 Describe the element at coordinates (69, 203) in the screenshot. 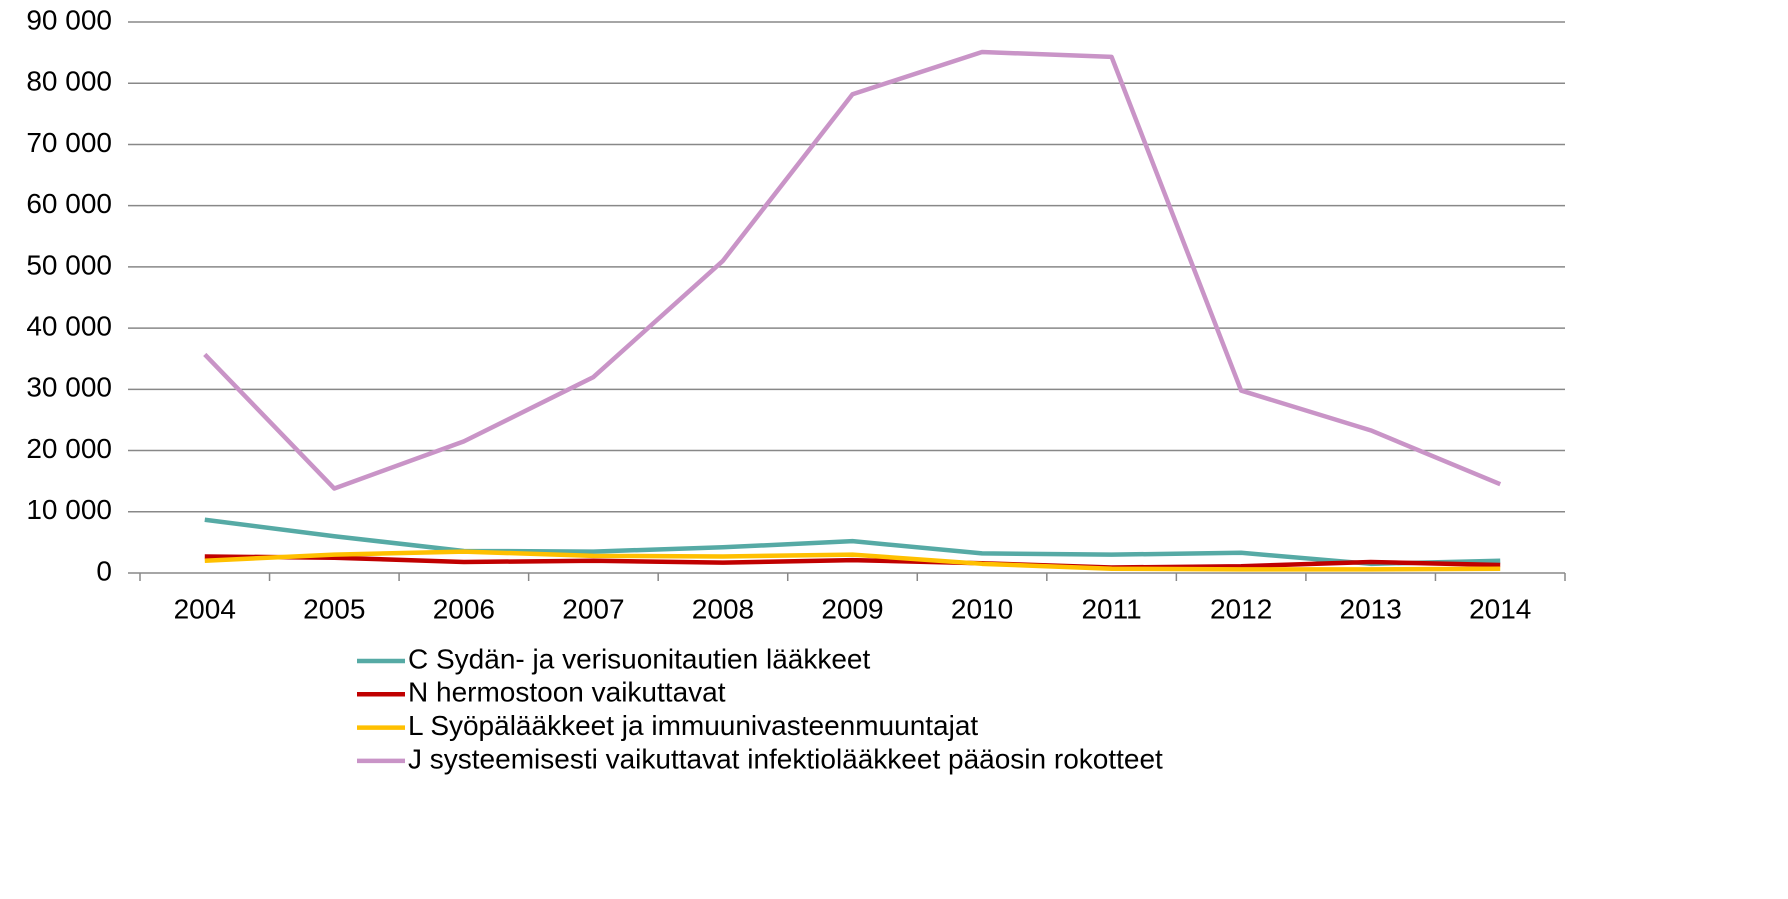

I see `y-tick-label: 60 000` at that location.